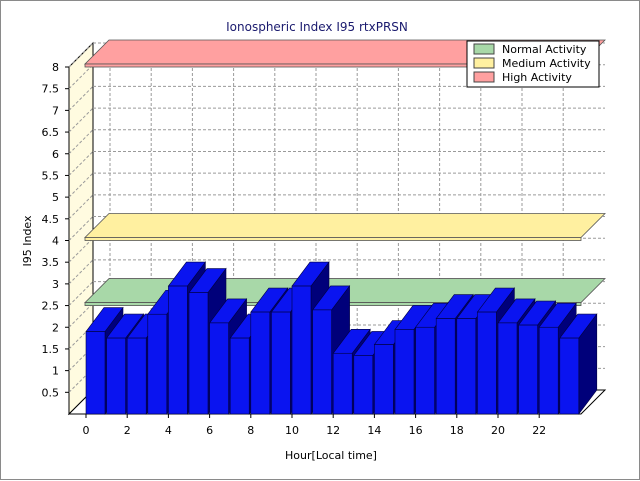 The image size is (640, 481). Describe the element at coordinates (55, 371) in the screenshot. I see `y-tick-label: 1` at that location.